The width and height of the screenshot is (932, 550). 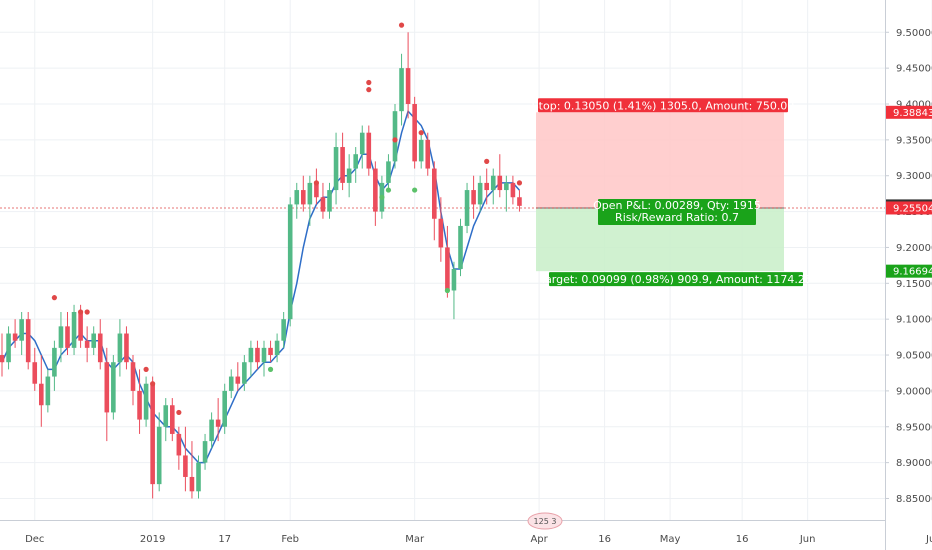 I want to click on price-tick-label: 9.20000, so click(x=914, y=248).